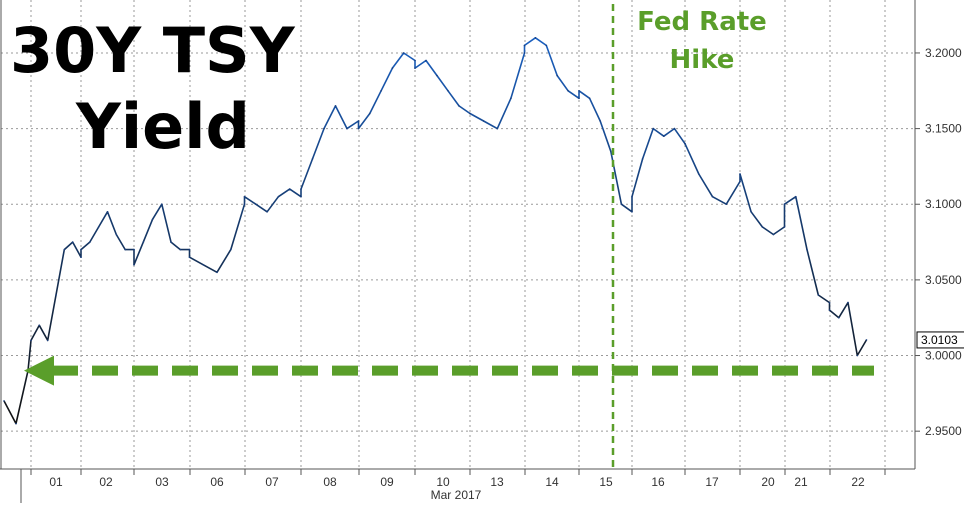  Describe the element at coordinates (943, 280) in the screenshot. I see `y-tick-label: 3.0500` at that location.